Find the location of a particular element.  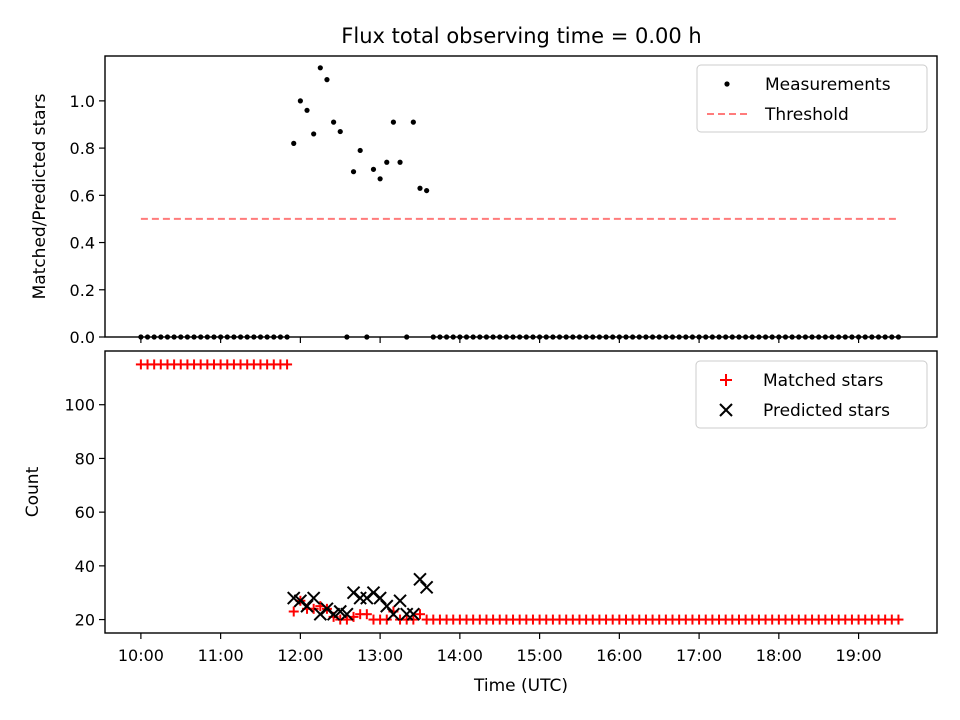

x-tick-label: 18:00 is located at coordinates (779, 655).